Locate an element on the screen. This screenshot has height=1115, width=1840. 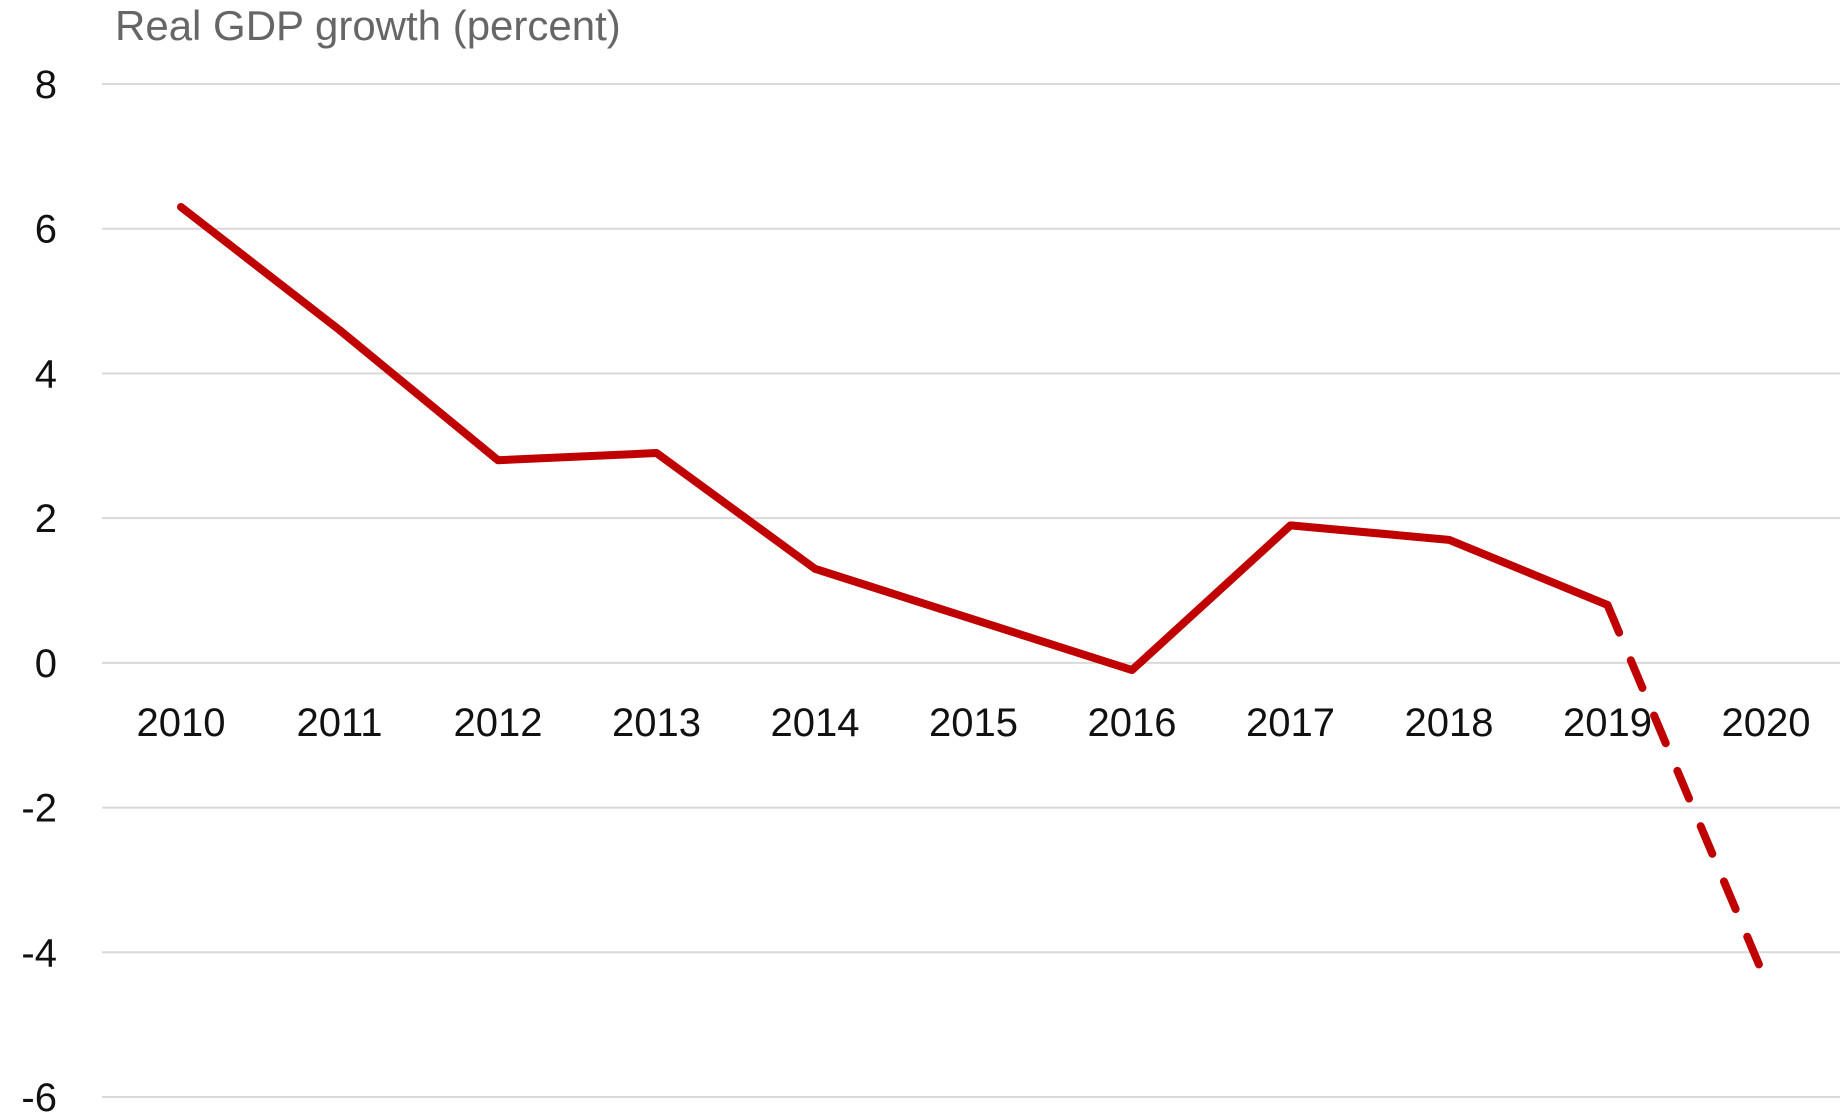
data-point-2016 is located at coordinates (1132, 670).